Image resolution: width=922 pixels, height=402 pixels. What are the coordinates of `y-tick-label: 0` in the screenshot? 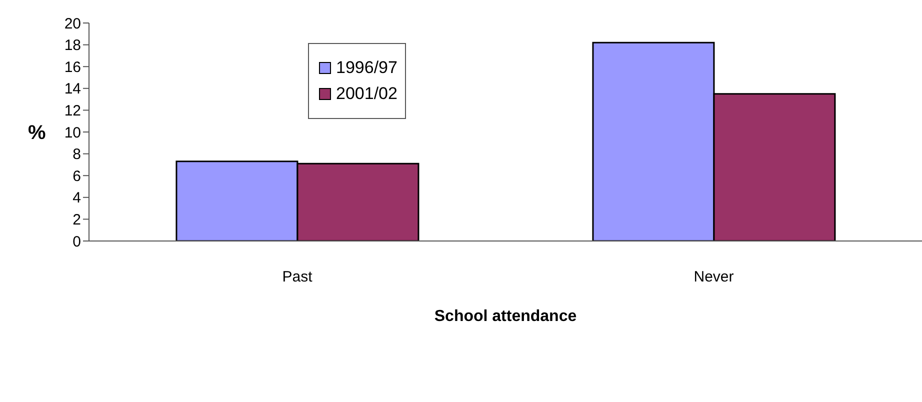 It's located at (76, 241).